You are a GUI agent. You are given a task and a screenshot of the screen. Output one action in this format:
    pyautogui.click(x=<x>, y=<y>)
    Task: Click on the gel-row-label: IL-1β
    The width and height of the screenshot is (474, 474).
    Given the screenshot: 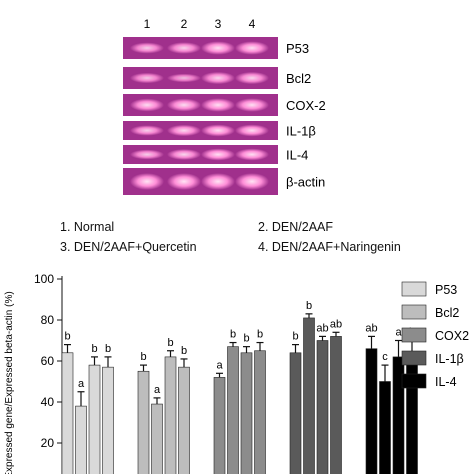 What is the action you would take?
    pyautogui.click(x=301, y=131)
    